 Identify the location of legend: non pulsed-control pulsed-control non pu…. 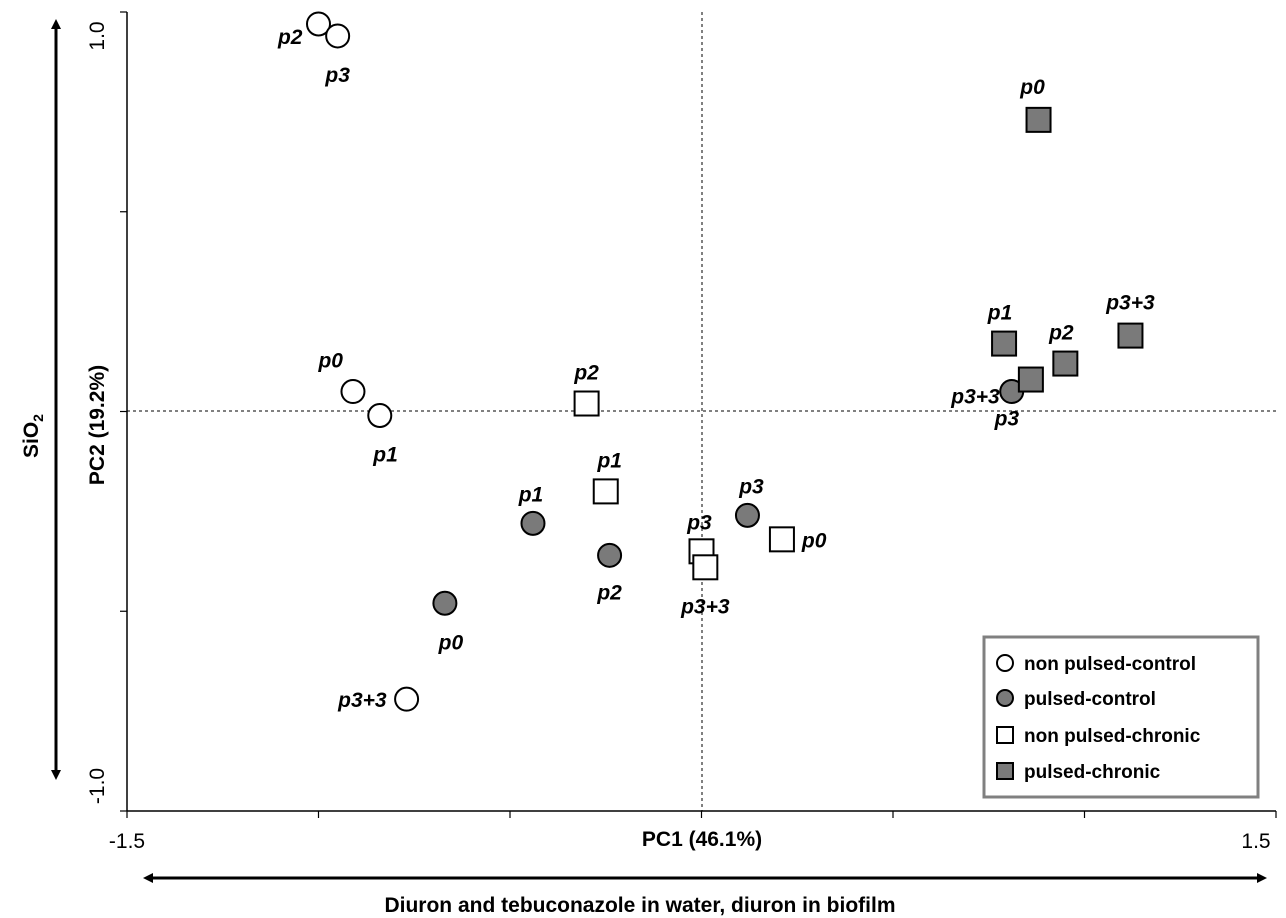
(1121, 717).